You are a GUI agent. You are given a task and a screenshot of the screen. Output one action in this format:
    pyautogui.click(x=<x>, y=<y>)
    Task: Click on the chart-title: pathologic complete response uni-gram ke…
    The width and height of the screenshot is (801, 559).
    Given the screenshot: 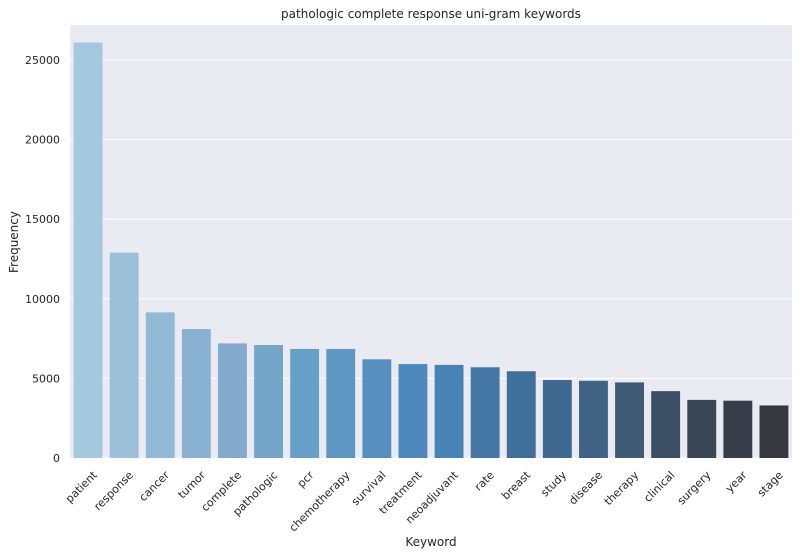 What is the action you would take?
    pyautogui.click(x=431, y=14)
    